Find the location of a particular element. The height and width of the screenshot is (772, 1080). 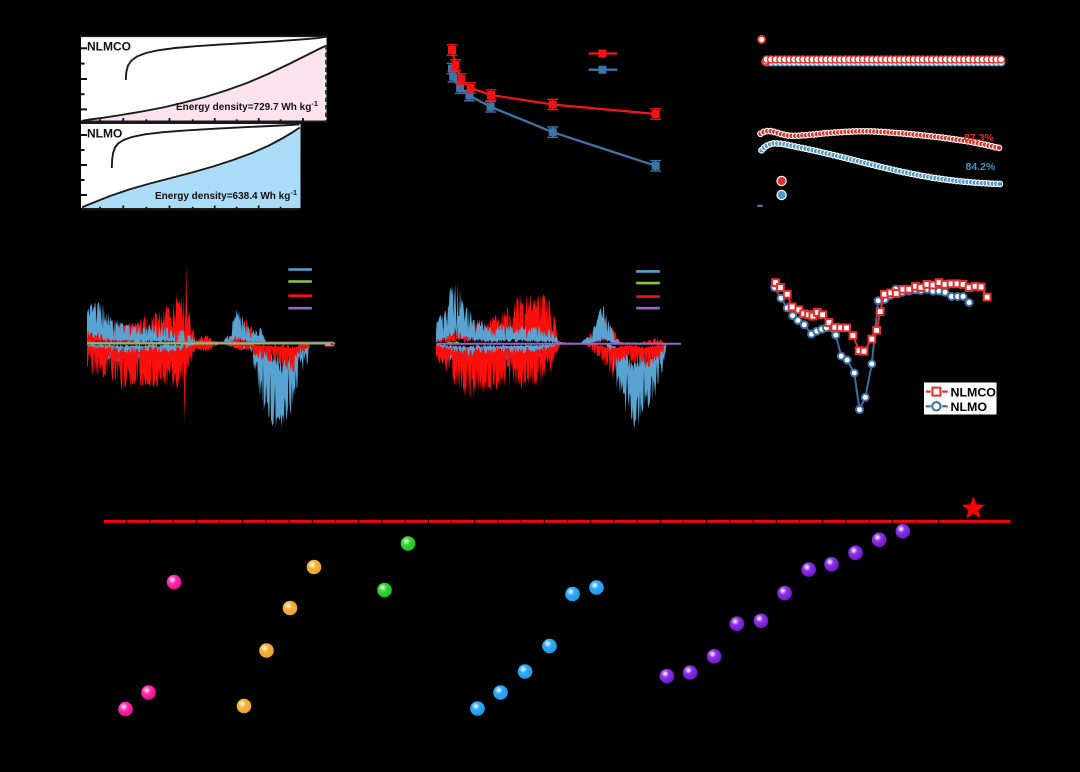

svg-text: 84.2% is located at coordinates (981, 167).